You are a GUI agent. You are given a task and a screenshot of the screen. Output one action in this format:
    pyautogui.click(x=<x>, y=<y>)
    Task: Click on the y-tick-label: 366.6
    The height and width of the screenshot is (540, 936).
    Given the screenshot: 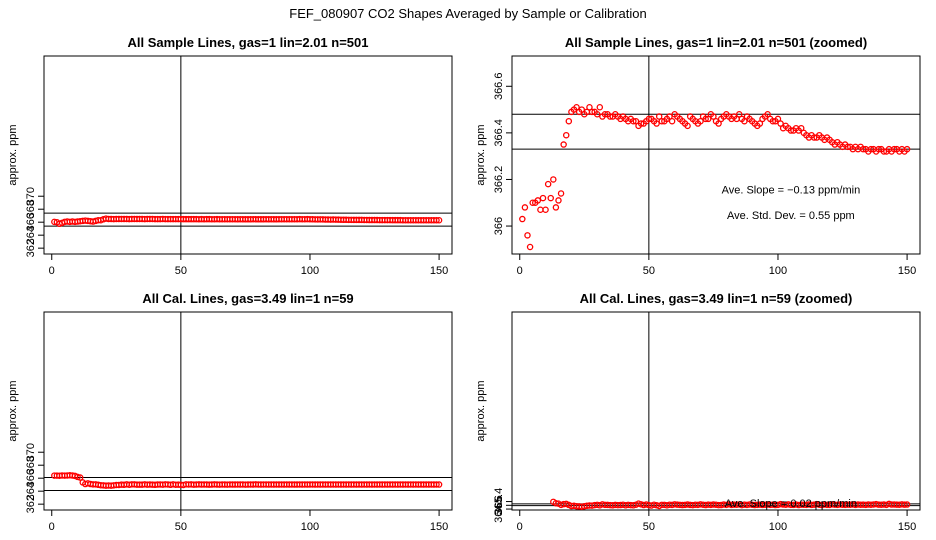 What is the action you would take?
    pyautogui.click(x=499, y=87)
    